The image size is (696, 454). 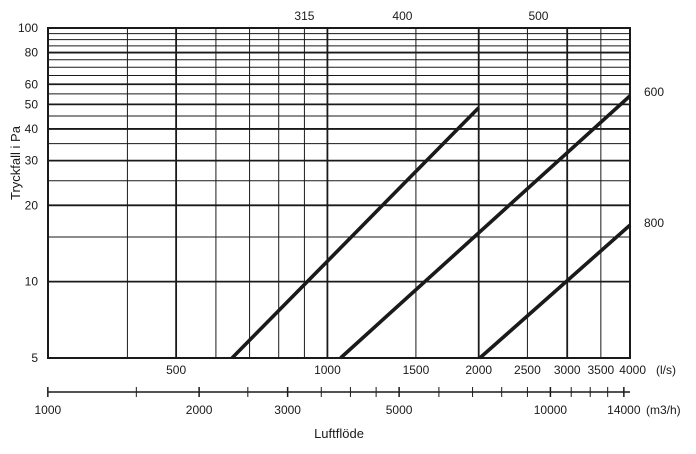 I want to click on duct-size-label: 500, so click(x=538, y=16).